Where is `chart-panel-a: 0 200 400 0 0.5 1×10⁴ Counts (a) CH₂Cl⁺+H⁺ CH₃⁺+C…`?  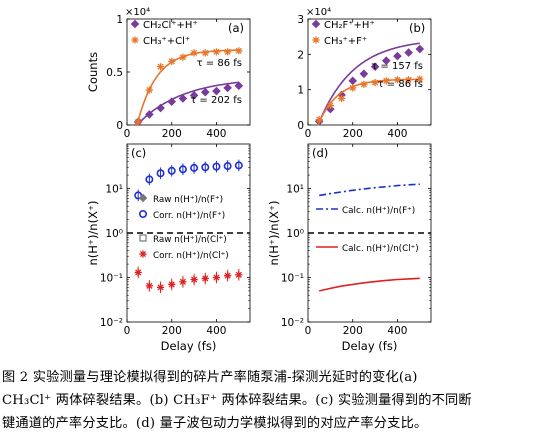 chart-panel-a: 0 200 400 0 0.5 1×10⁴ Counts (a) CH₂Cl⁺+H⁺ CH₃⁺+C… is located at coordinates (168, 73).